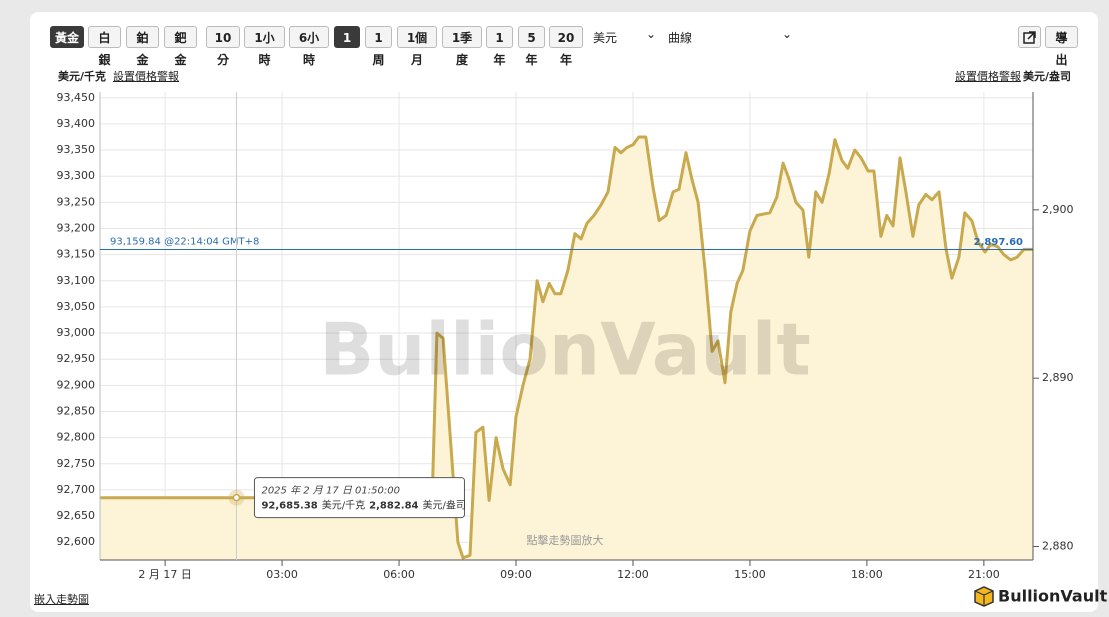 This screenshot has width=1109, height=617. What do you see at coordinates (499, 46) in the screenshot?
I see `period-button: 1年` at bounding box center [499, 46].